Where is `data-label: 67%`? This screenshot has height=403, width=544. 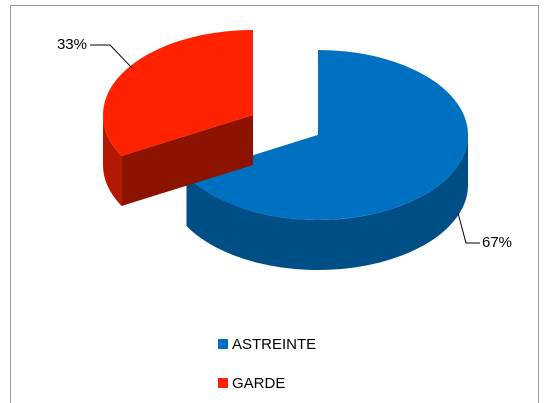
data-label: 67% is located at coordinates (497, 242).